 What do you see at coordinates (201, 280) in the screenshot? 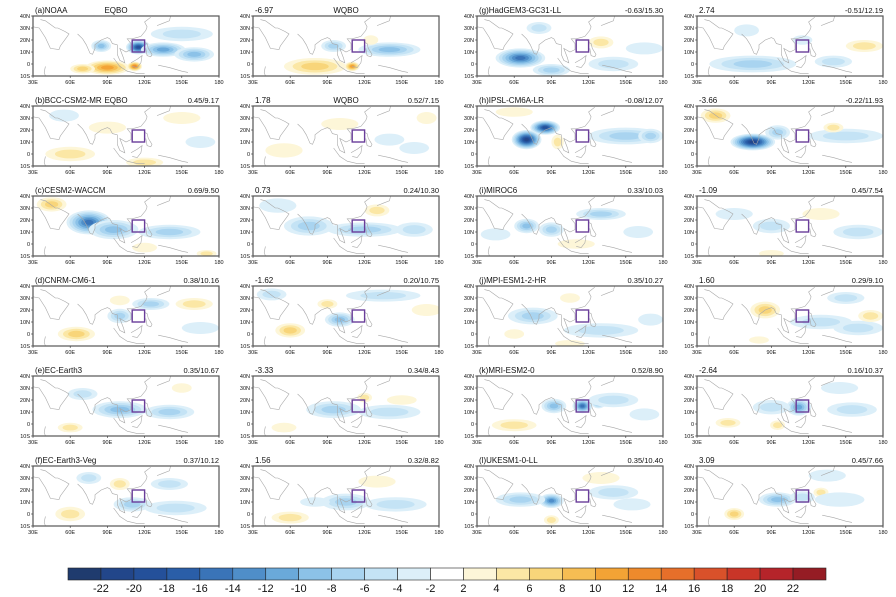
I see `pattern-stat: 0.38/10.16` at bounding box center [201, 280].